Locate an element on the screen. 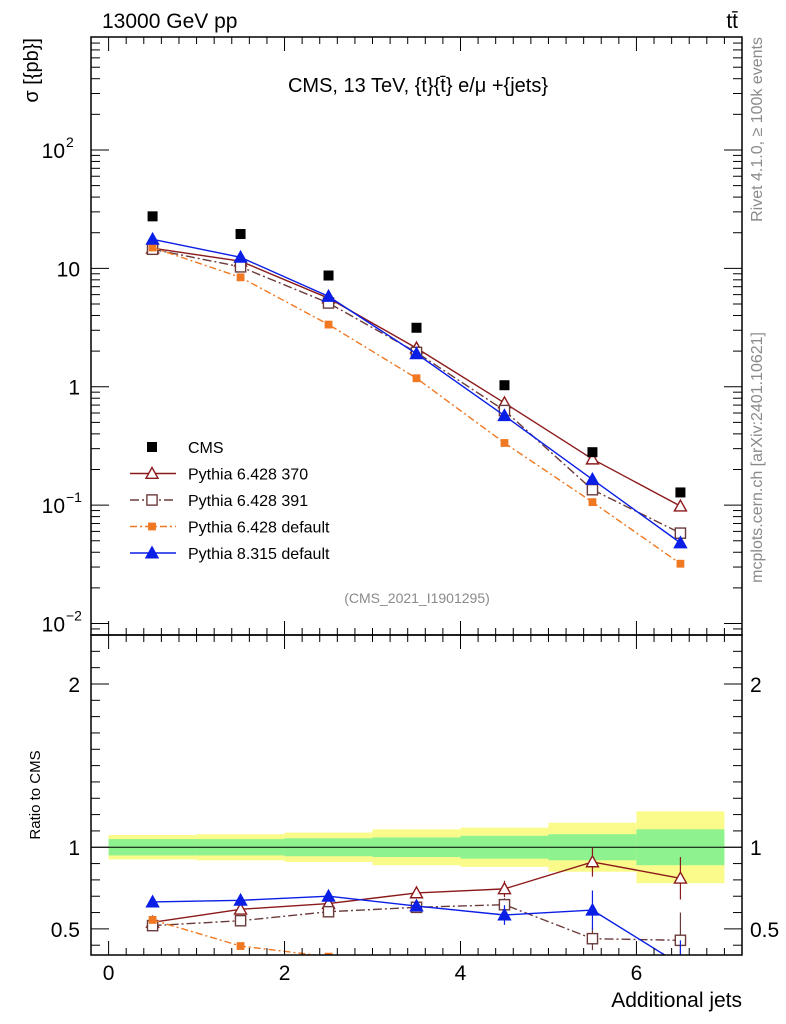 This screenshot has width=786, height=1024. ratio-tick-label-right: 0.5 is located at coordinates (764, 930).